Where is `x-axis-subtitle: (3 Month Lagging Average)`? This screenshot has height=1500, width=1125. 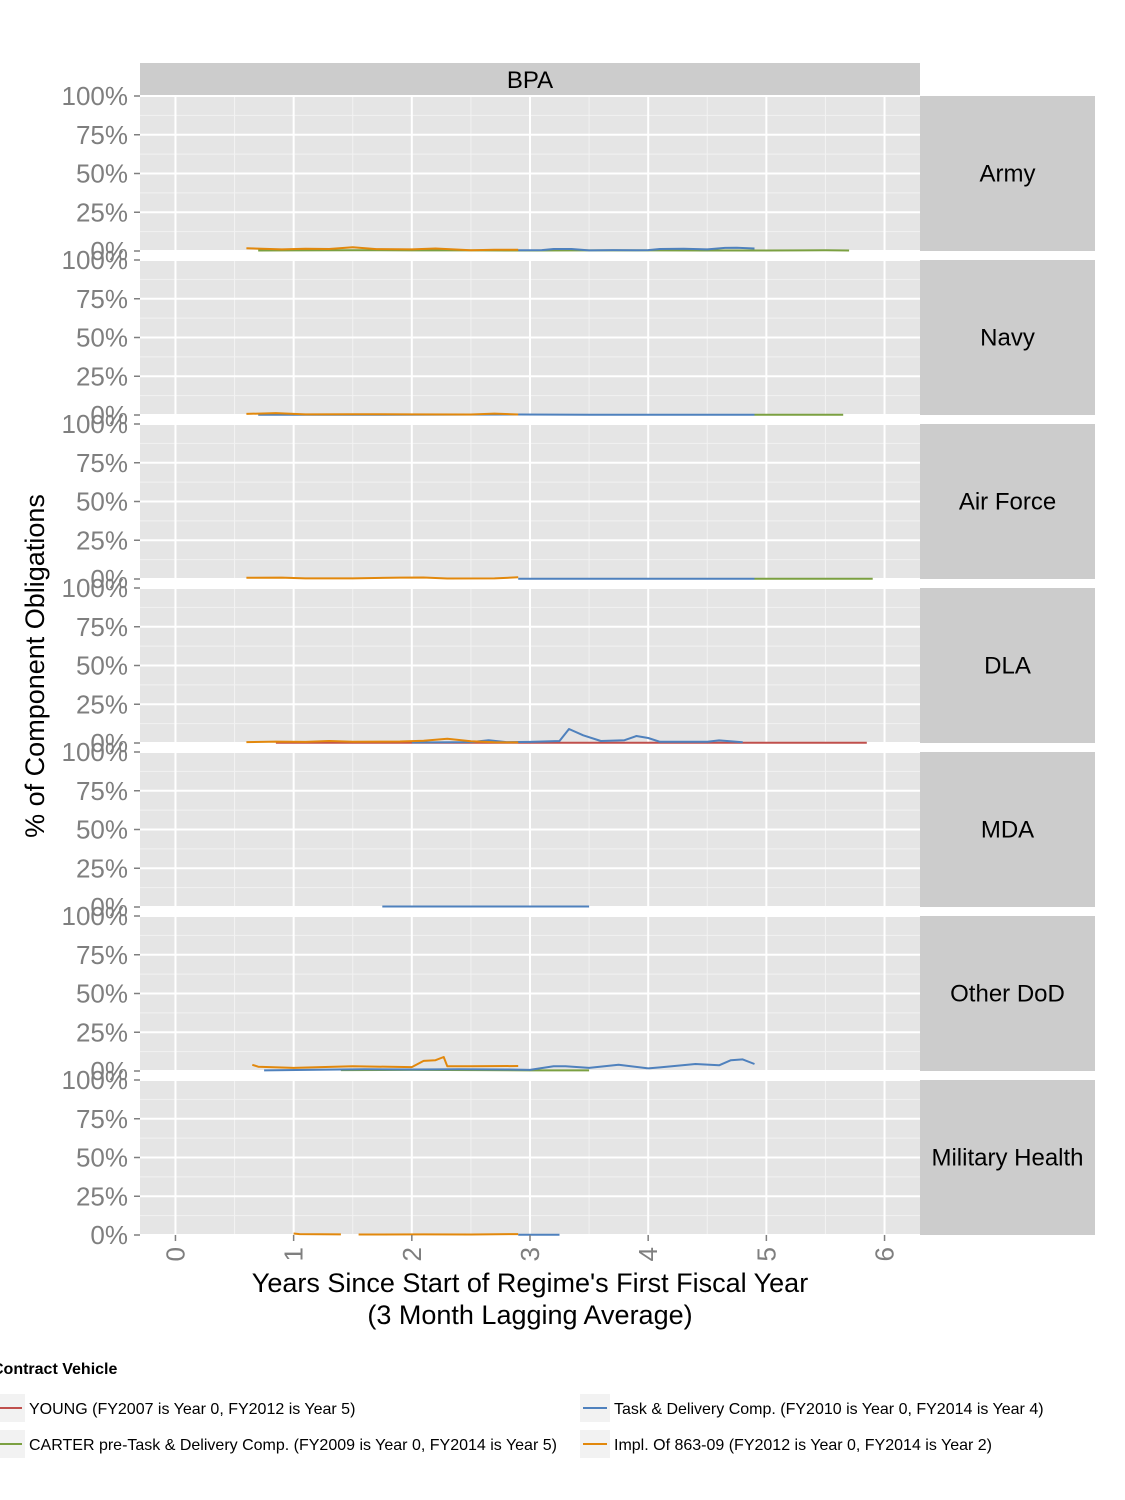 x-axis-subtitle: (3 Month Lagging Average) is located at coordinates (529, 1315).